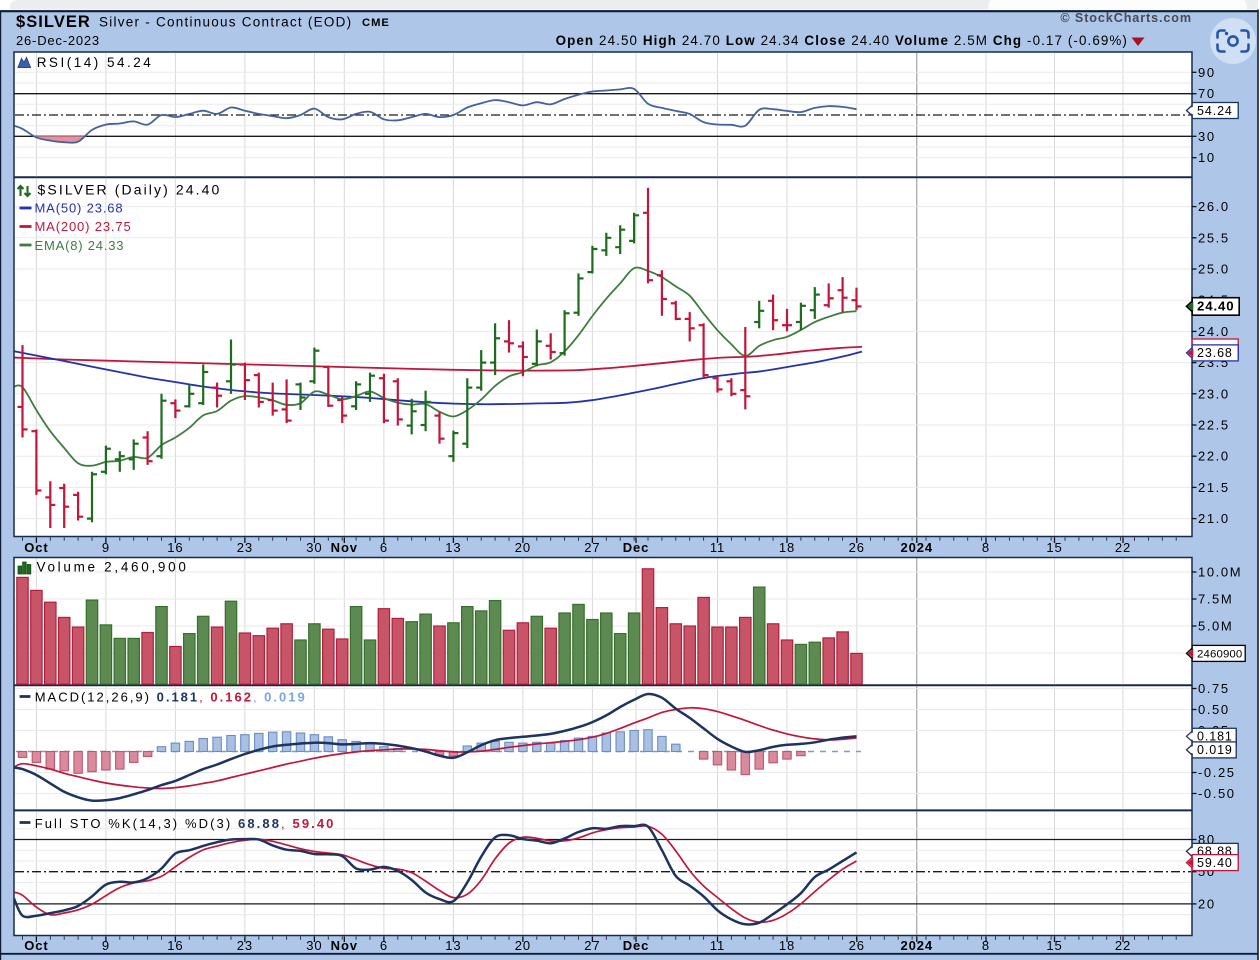 Image resolution: width=1260 pixels, height=960 pixels. I want to click on svg-text: 25.5, so click(1214, 237).